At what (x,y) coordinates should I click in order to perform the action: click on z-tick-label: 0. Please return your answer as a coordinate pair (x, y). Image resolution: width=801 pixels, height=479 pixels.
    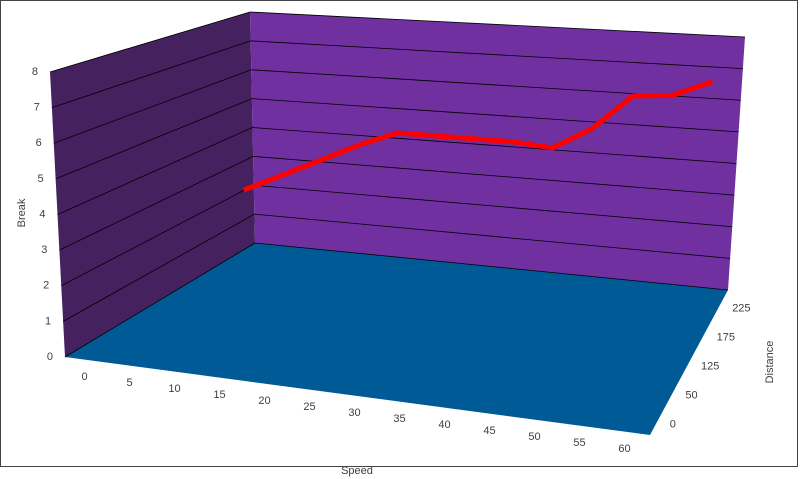
    Looking at the image, I should click on (673, 424).